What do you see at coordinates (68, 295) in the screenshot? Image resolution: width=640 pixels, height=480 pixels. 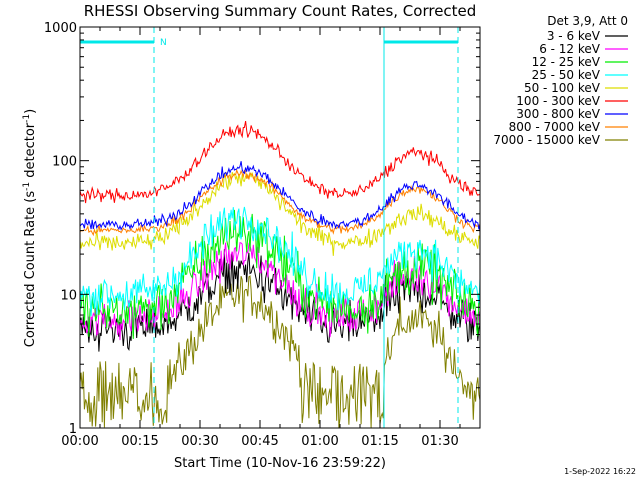 I see `y-tick-label: 10` at bounding box center [68, 295].